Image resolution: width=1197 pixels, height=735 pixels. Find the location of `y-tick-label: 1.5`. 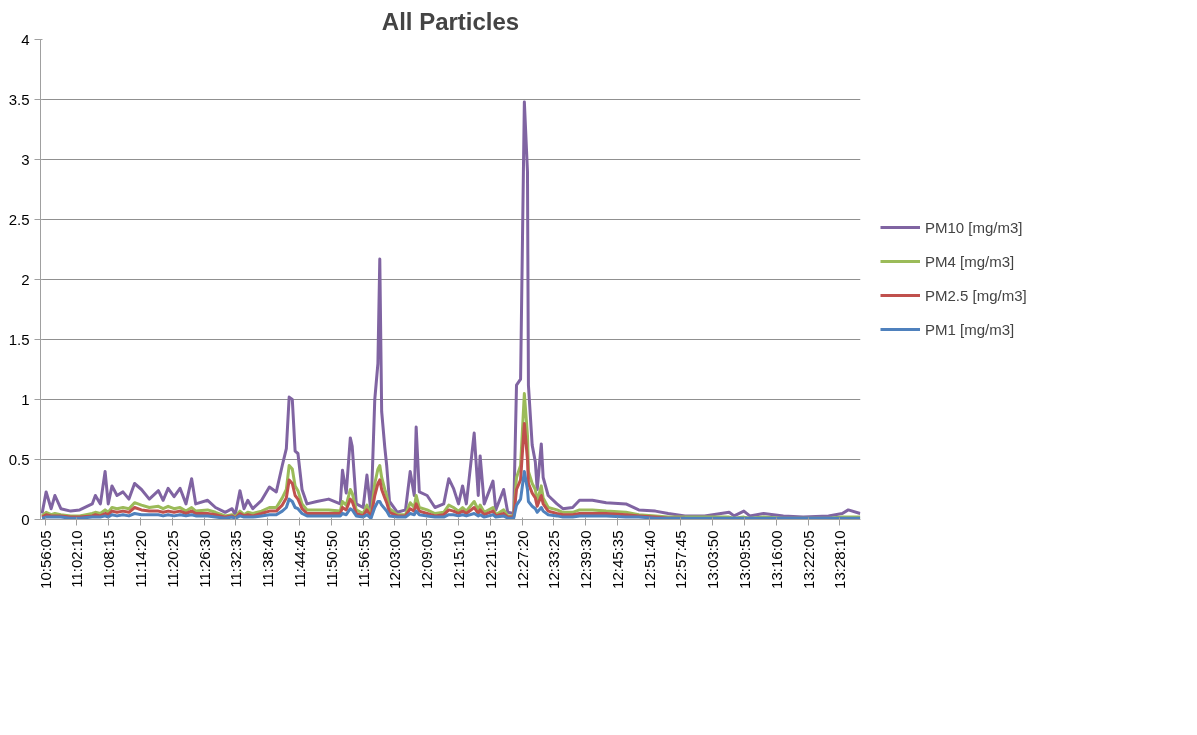

y-tick-label: 1.5 is located at coordinates (19, 339).